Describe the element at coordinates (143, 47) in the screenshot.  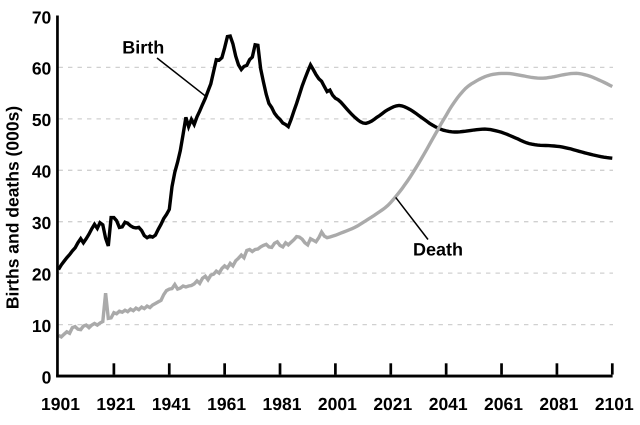
I see `svg-text: Birth` at that location.